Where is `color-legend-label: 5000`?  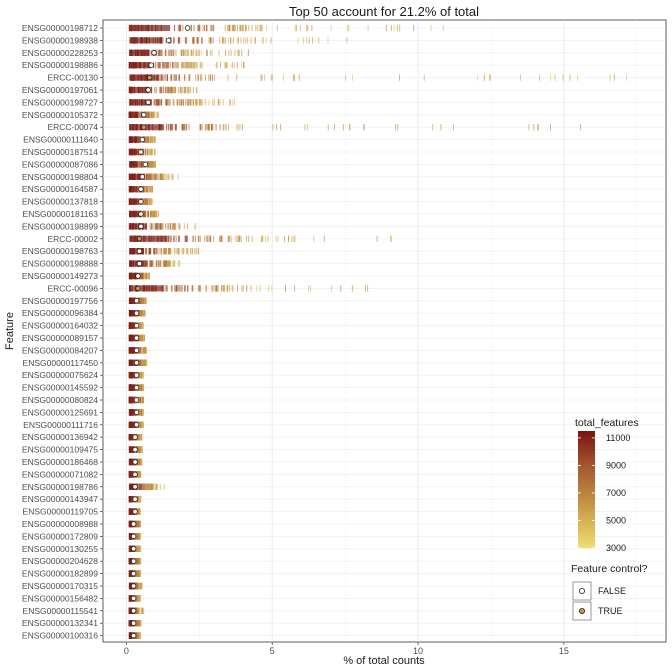
color-legend-label: 5000 is located at coordinates (616, 520).